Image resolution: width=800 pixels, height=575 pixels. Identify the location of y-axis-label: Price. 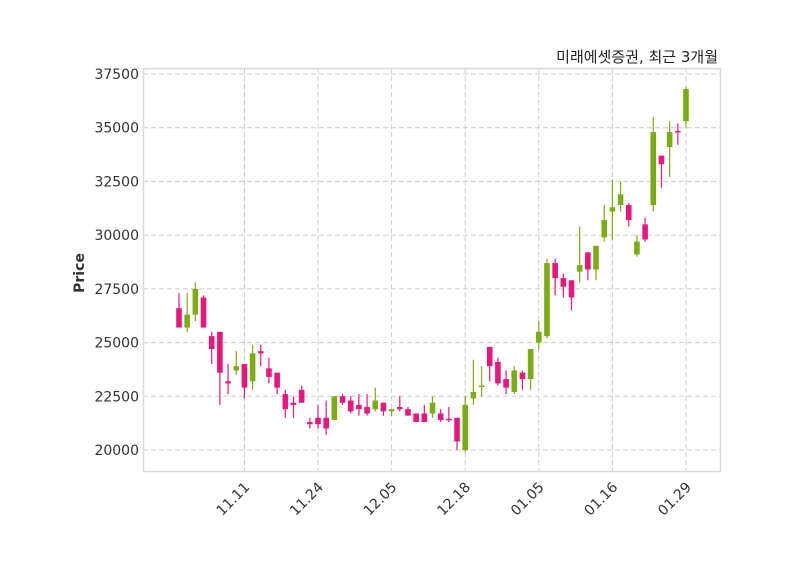
(80, 273).